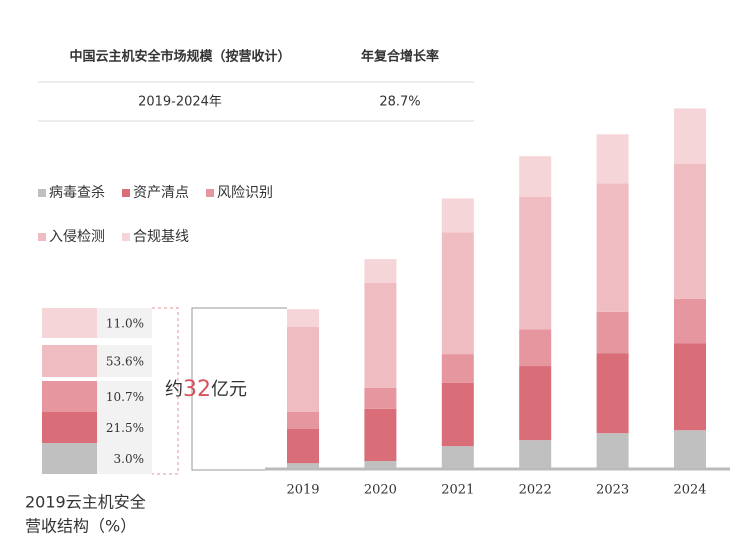  I want to click on breakdown-label: 11.0%, so click(125, 324).